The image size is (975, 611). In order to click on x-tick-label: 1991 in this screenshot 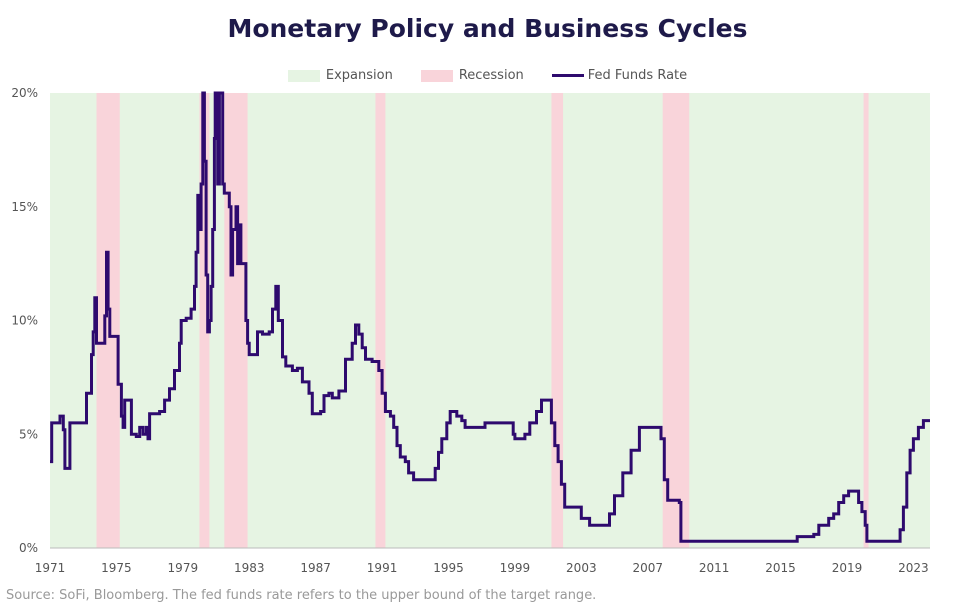, I will do `click(382, 568)`.